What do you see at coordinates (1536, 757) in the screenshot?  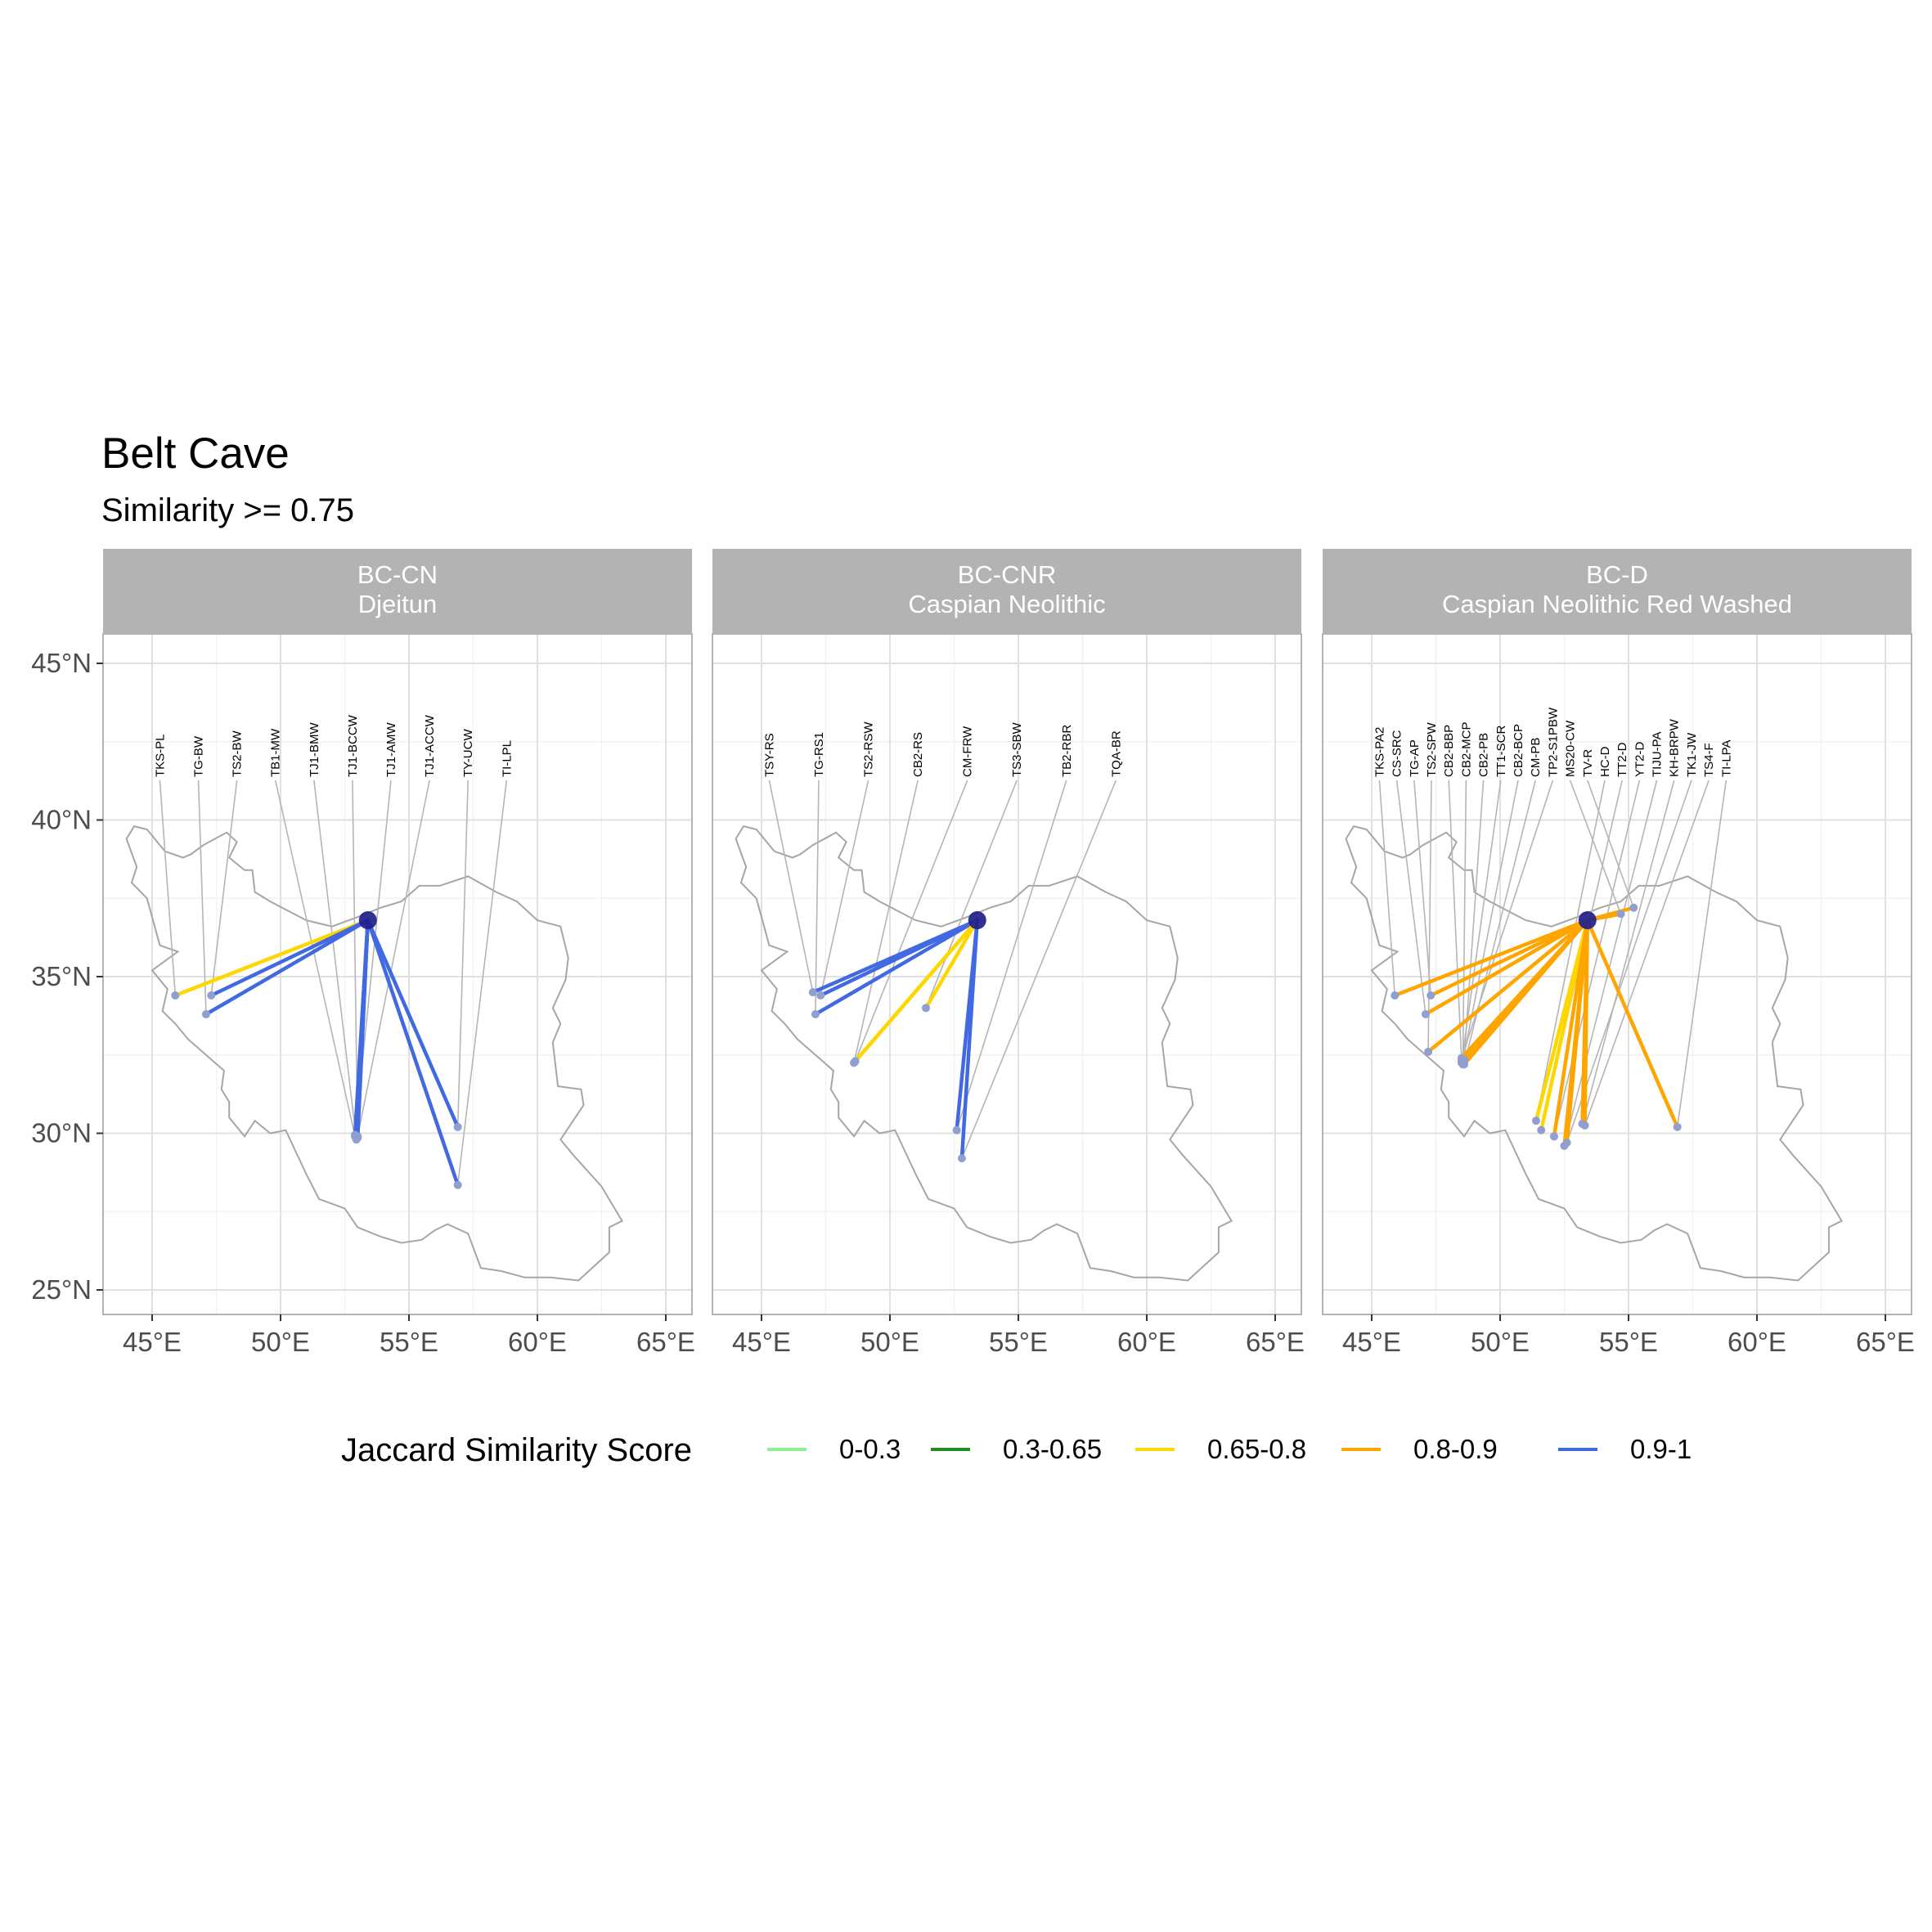 I see `site-label: CM-PB` at bounding box center [1536, 757].